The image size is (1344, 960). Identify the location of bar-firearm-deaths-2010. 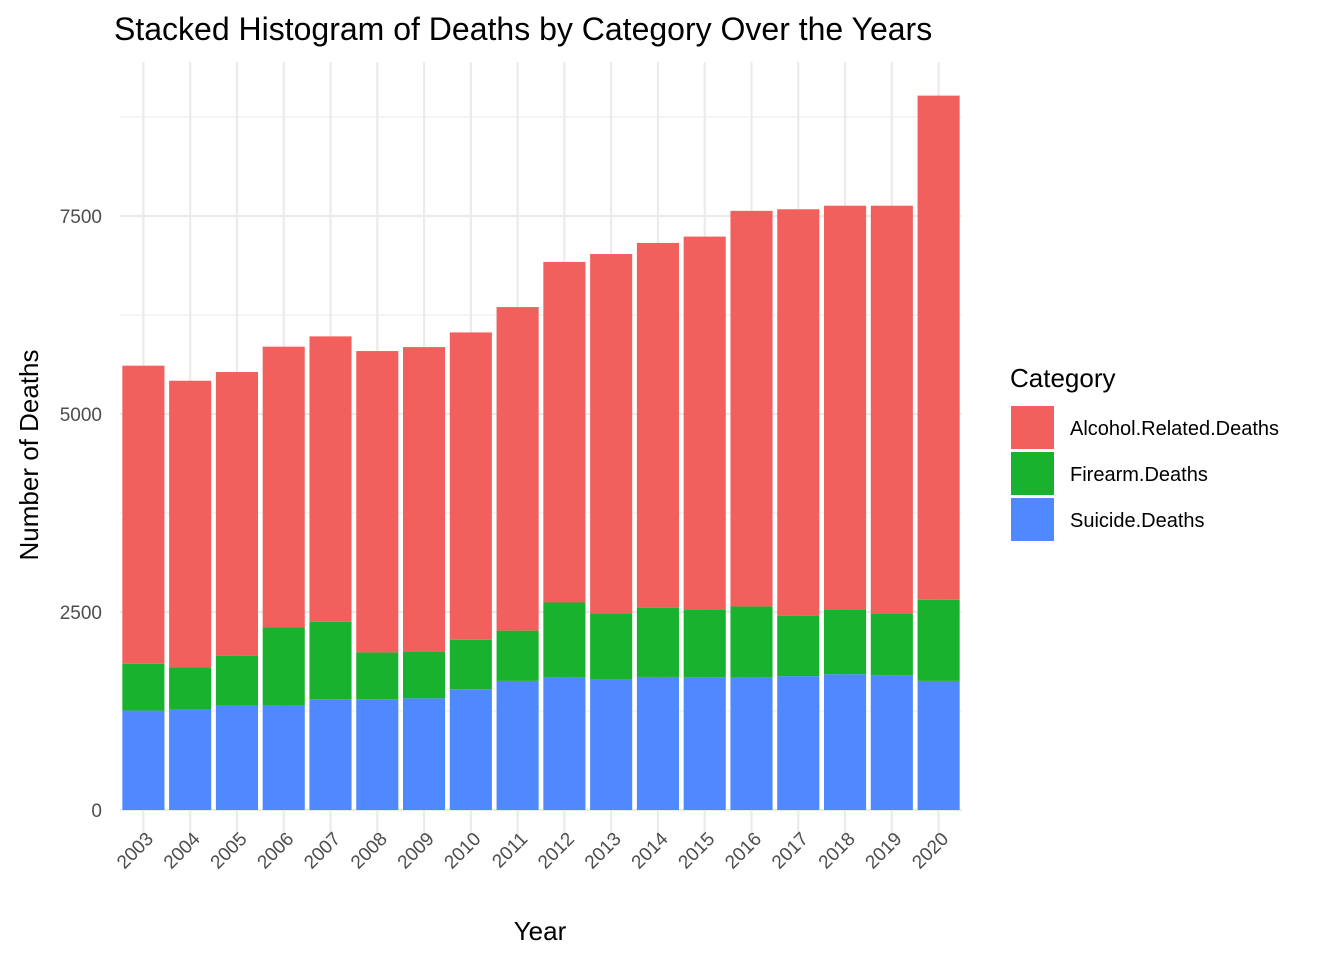
(470, 664).